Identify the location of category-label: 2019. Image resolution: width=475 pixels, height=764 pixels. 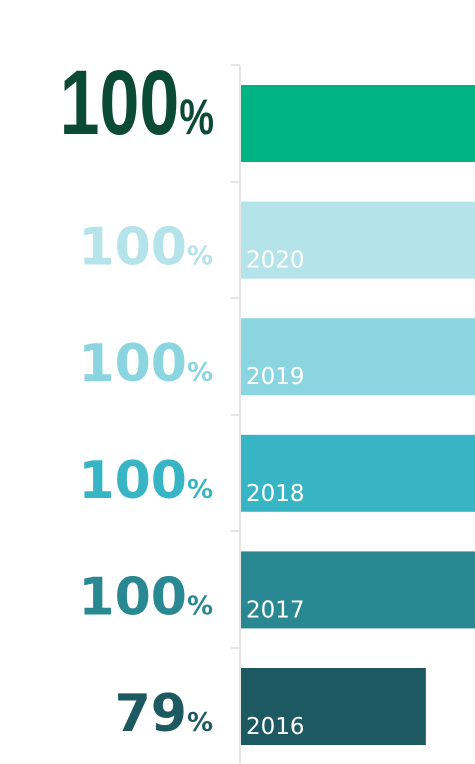
(275, 377).